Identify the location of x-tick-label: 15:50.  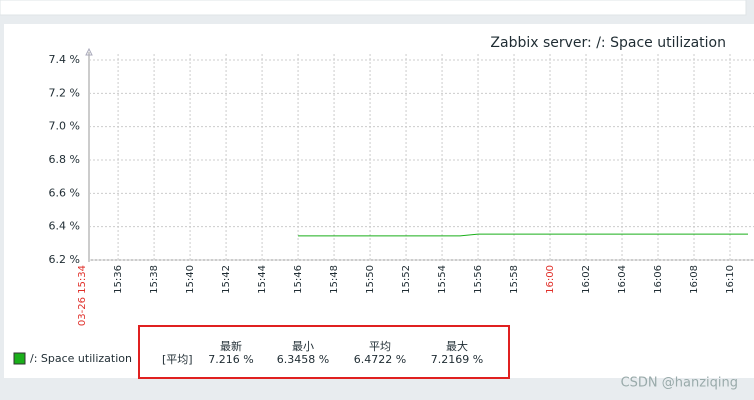
(370, 279).